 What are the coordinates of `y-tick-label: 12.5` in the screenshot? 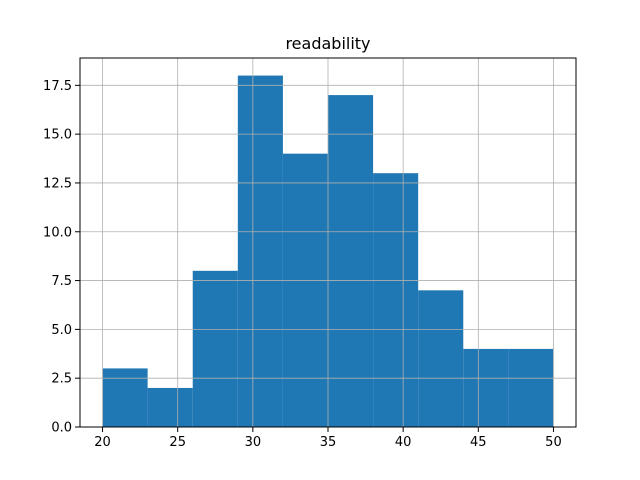 It's located at (57, 183).